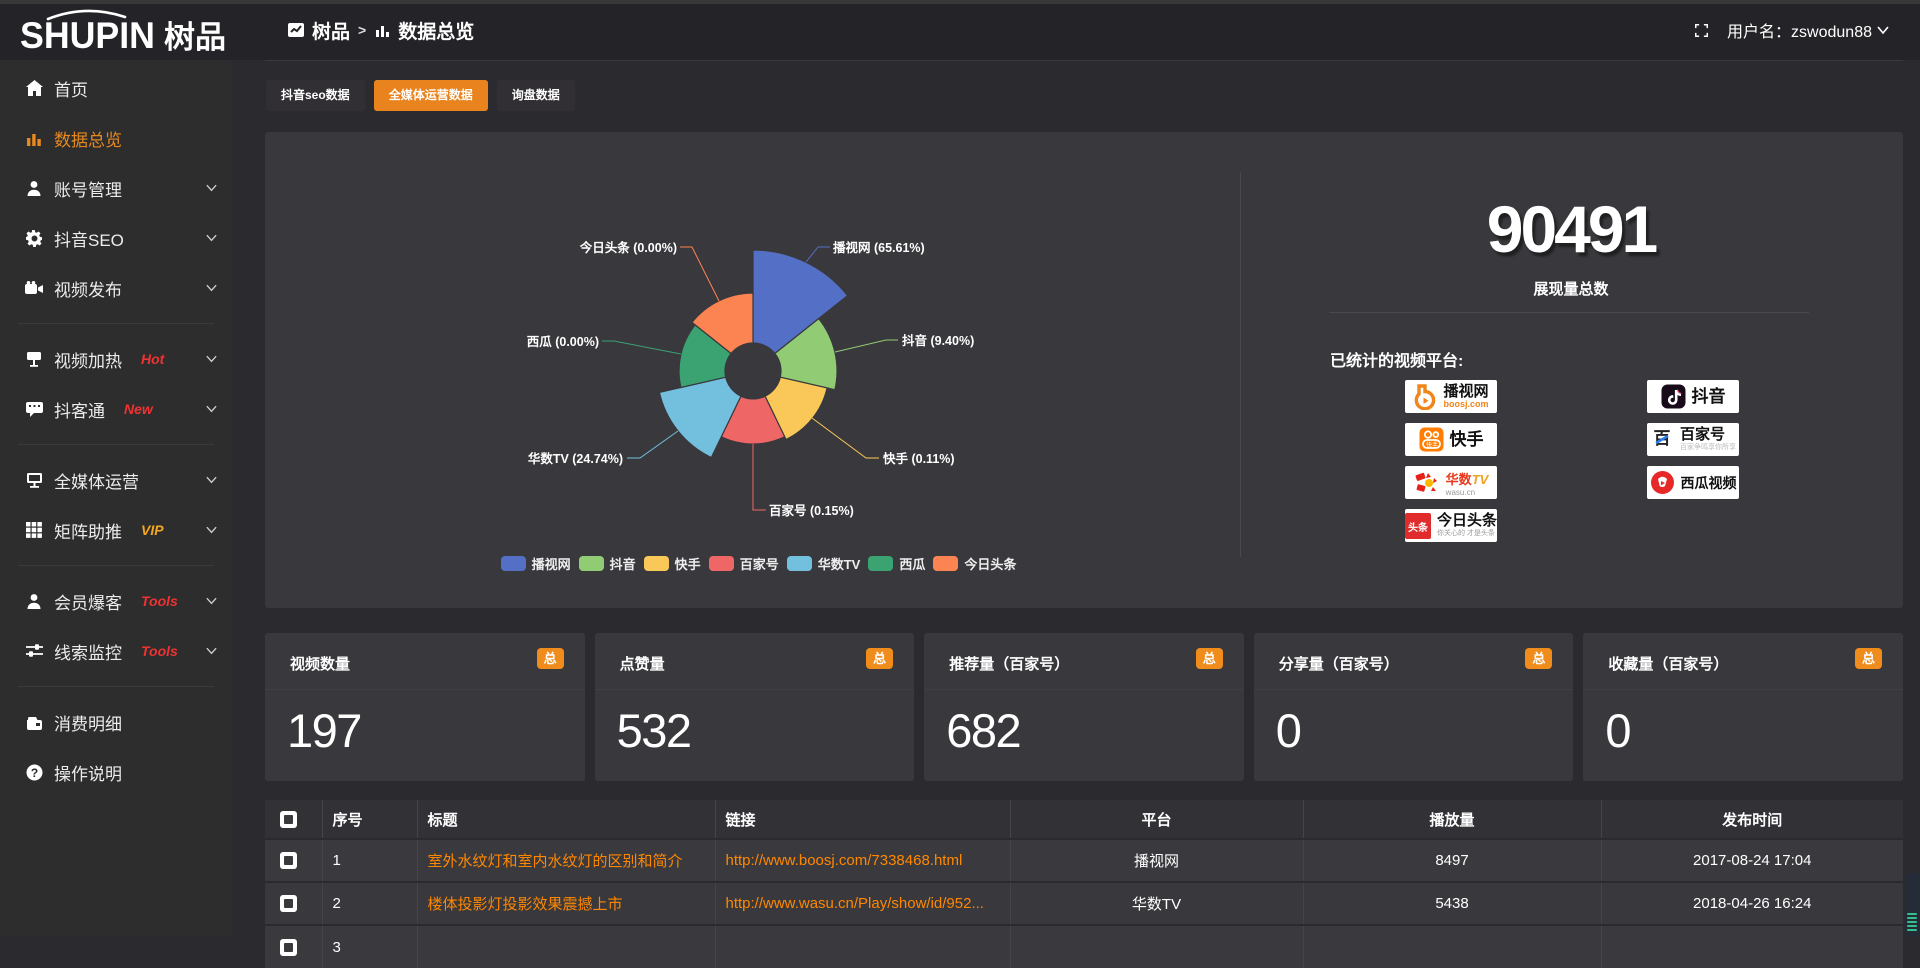 The width and height of the screenshot is (1920, 968). I want to click on svg-text: 树品, so click(195, 37).